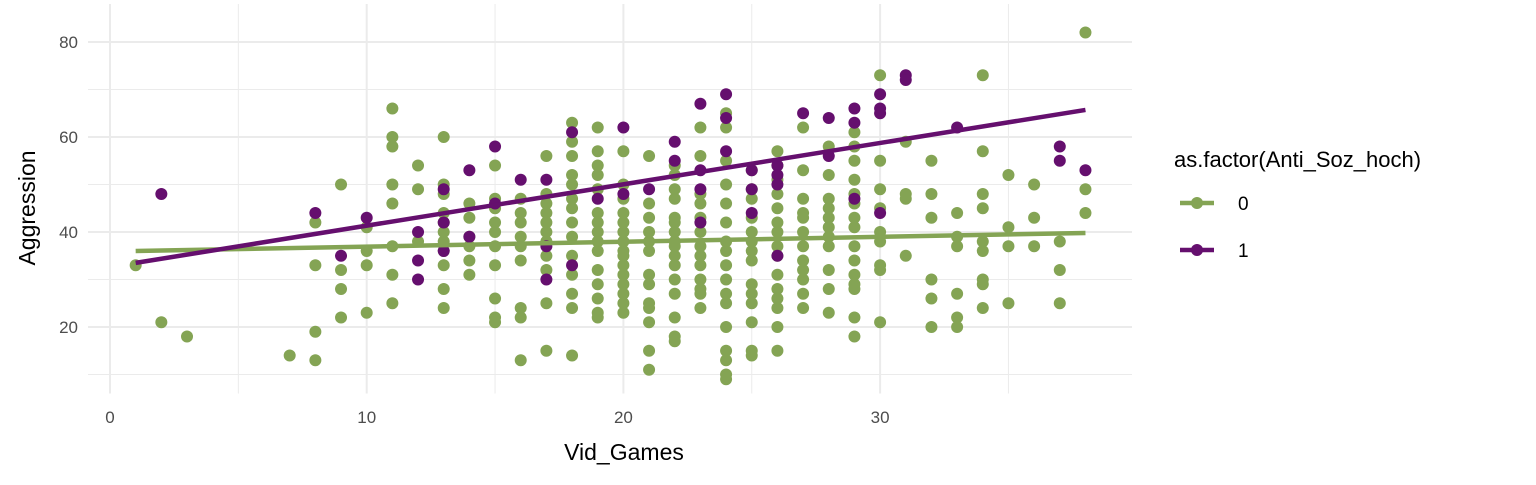 The width and height of the screenshot is (1536, 485). What do you see at coordinates (68, 42) in the screenshot?
I see `y-tick-label: 80` at bounding box center [68, 42].